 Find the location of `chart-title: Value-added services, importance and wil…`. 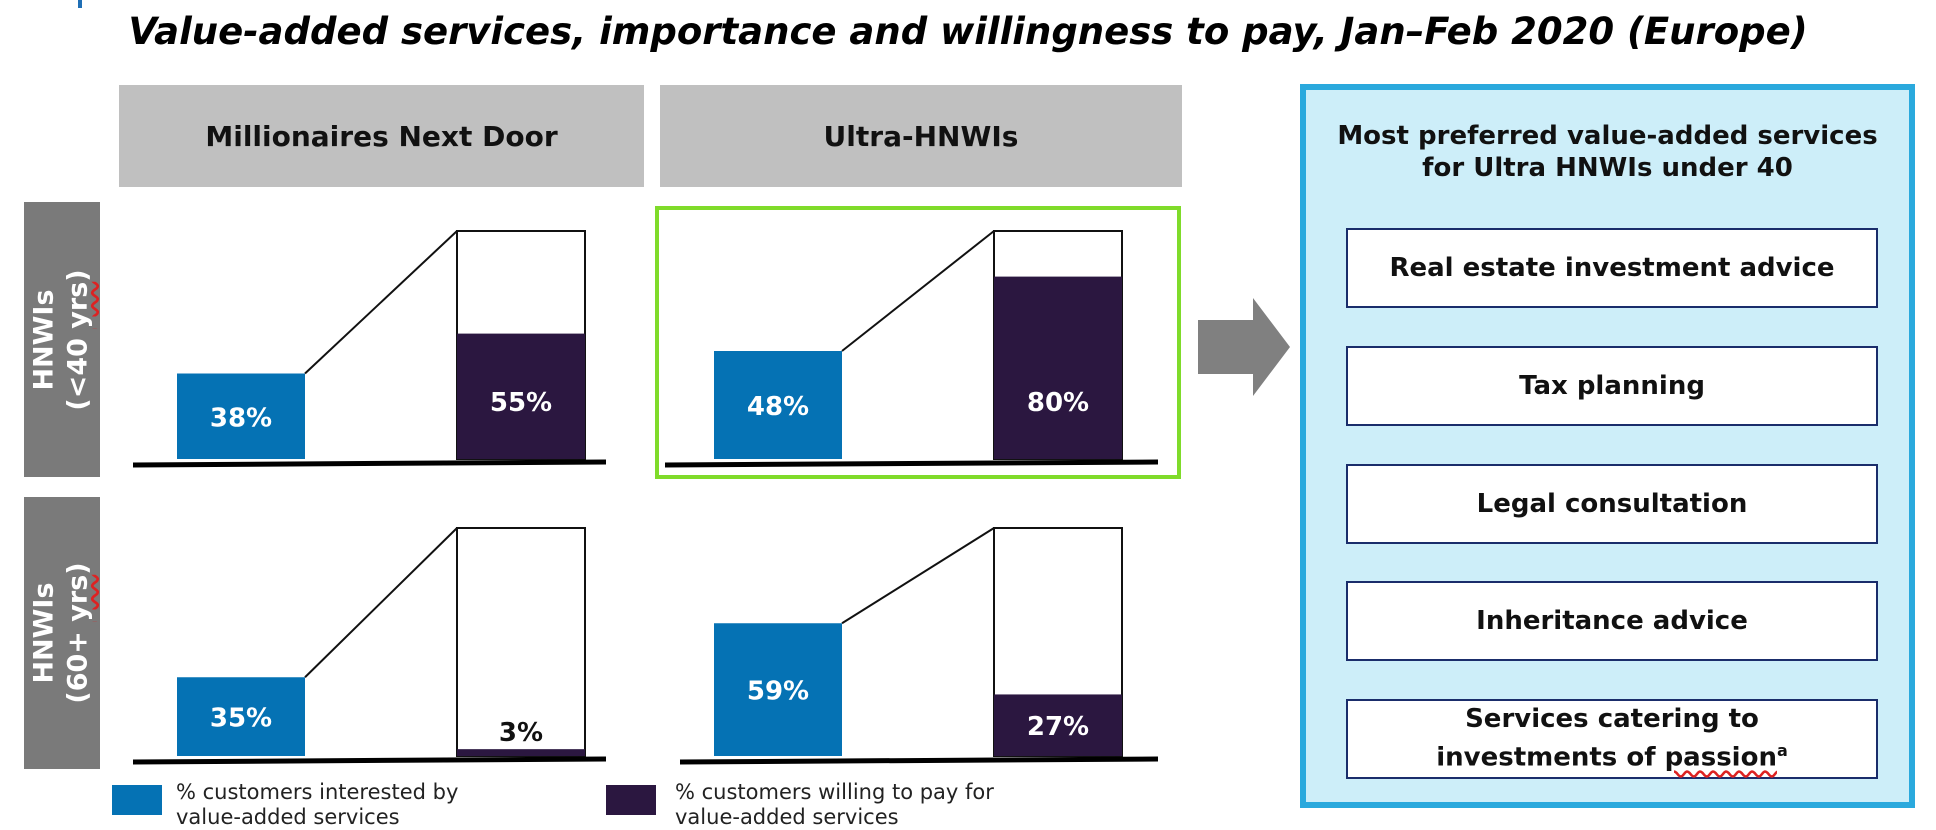

chart-title: Value-added services, importance and wil… is located at coordinates (968, 31).